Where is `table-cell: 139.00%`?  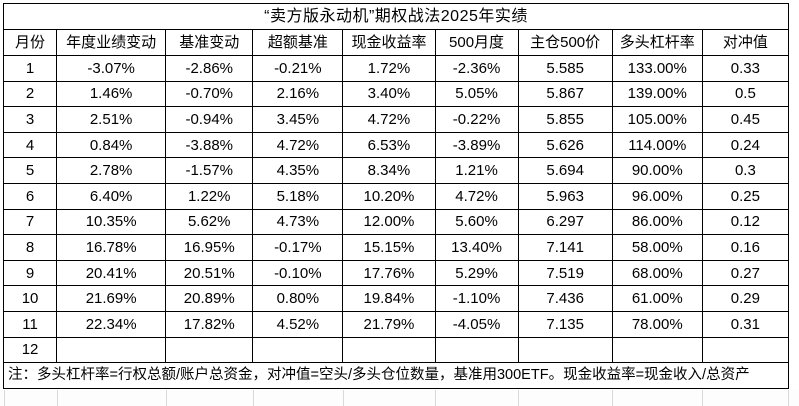
table-cell: 139.00% is located at coordinates (657, 94).